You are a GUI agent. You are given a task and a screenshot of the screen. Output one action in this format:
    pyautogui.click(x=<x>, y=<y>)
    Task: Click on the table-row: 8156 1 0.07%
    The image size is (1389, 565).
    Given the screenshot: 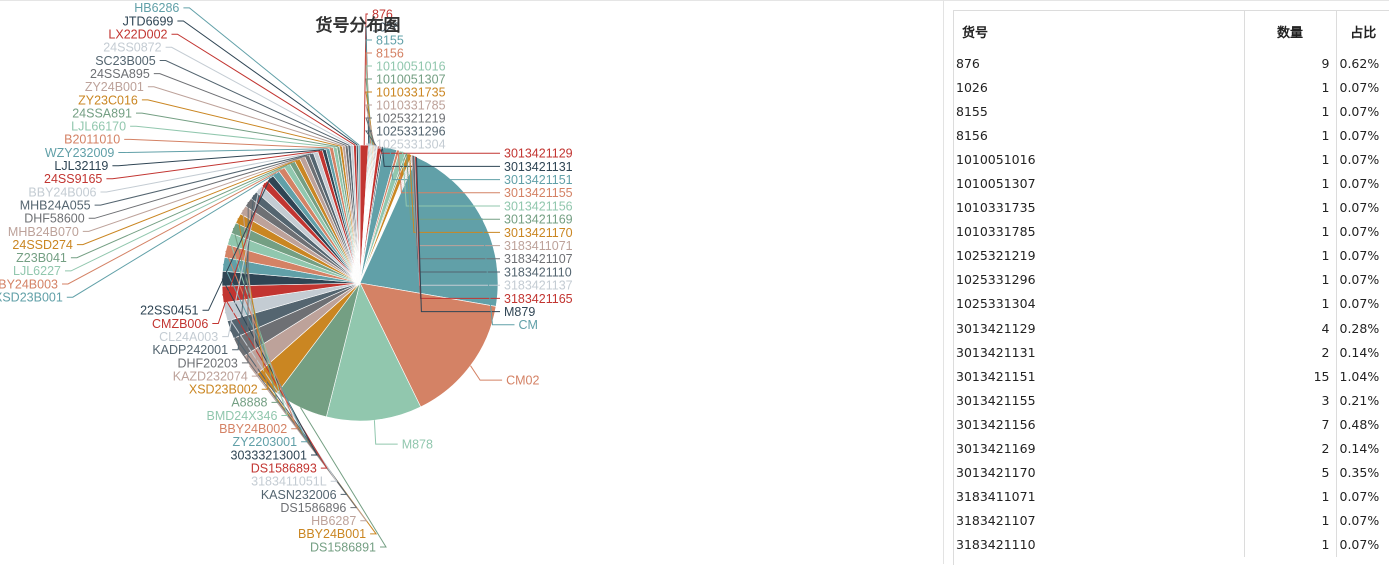 What is the action you would take?
    pyautogui.click(x=1171, y=135)
    